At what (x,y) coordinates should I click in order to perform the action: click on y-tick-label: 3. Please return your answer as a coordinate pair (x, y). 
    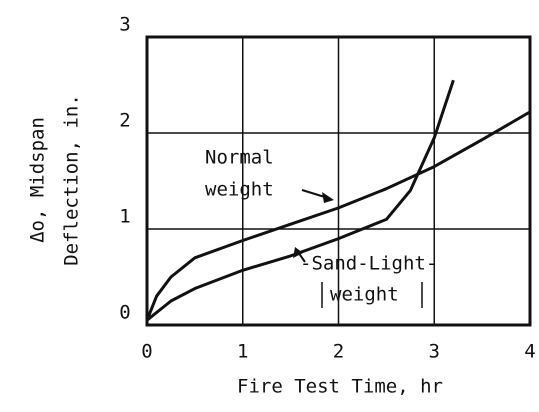
    Looking at the image, I should click on (124, 25).